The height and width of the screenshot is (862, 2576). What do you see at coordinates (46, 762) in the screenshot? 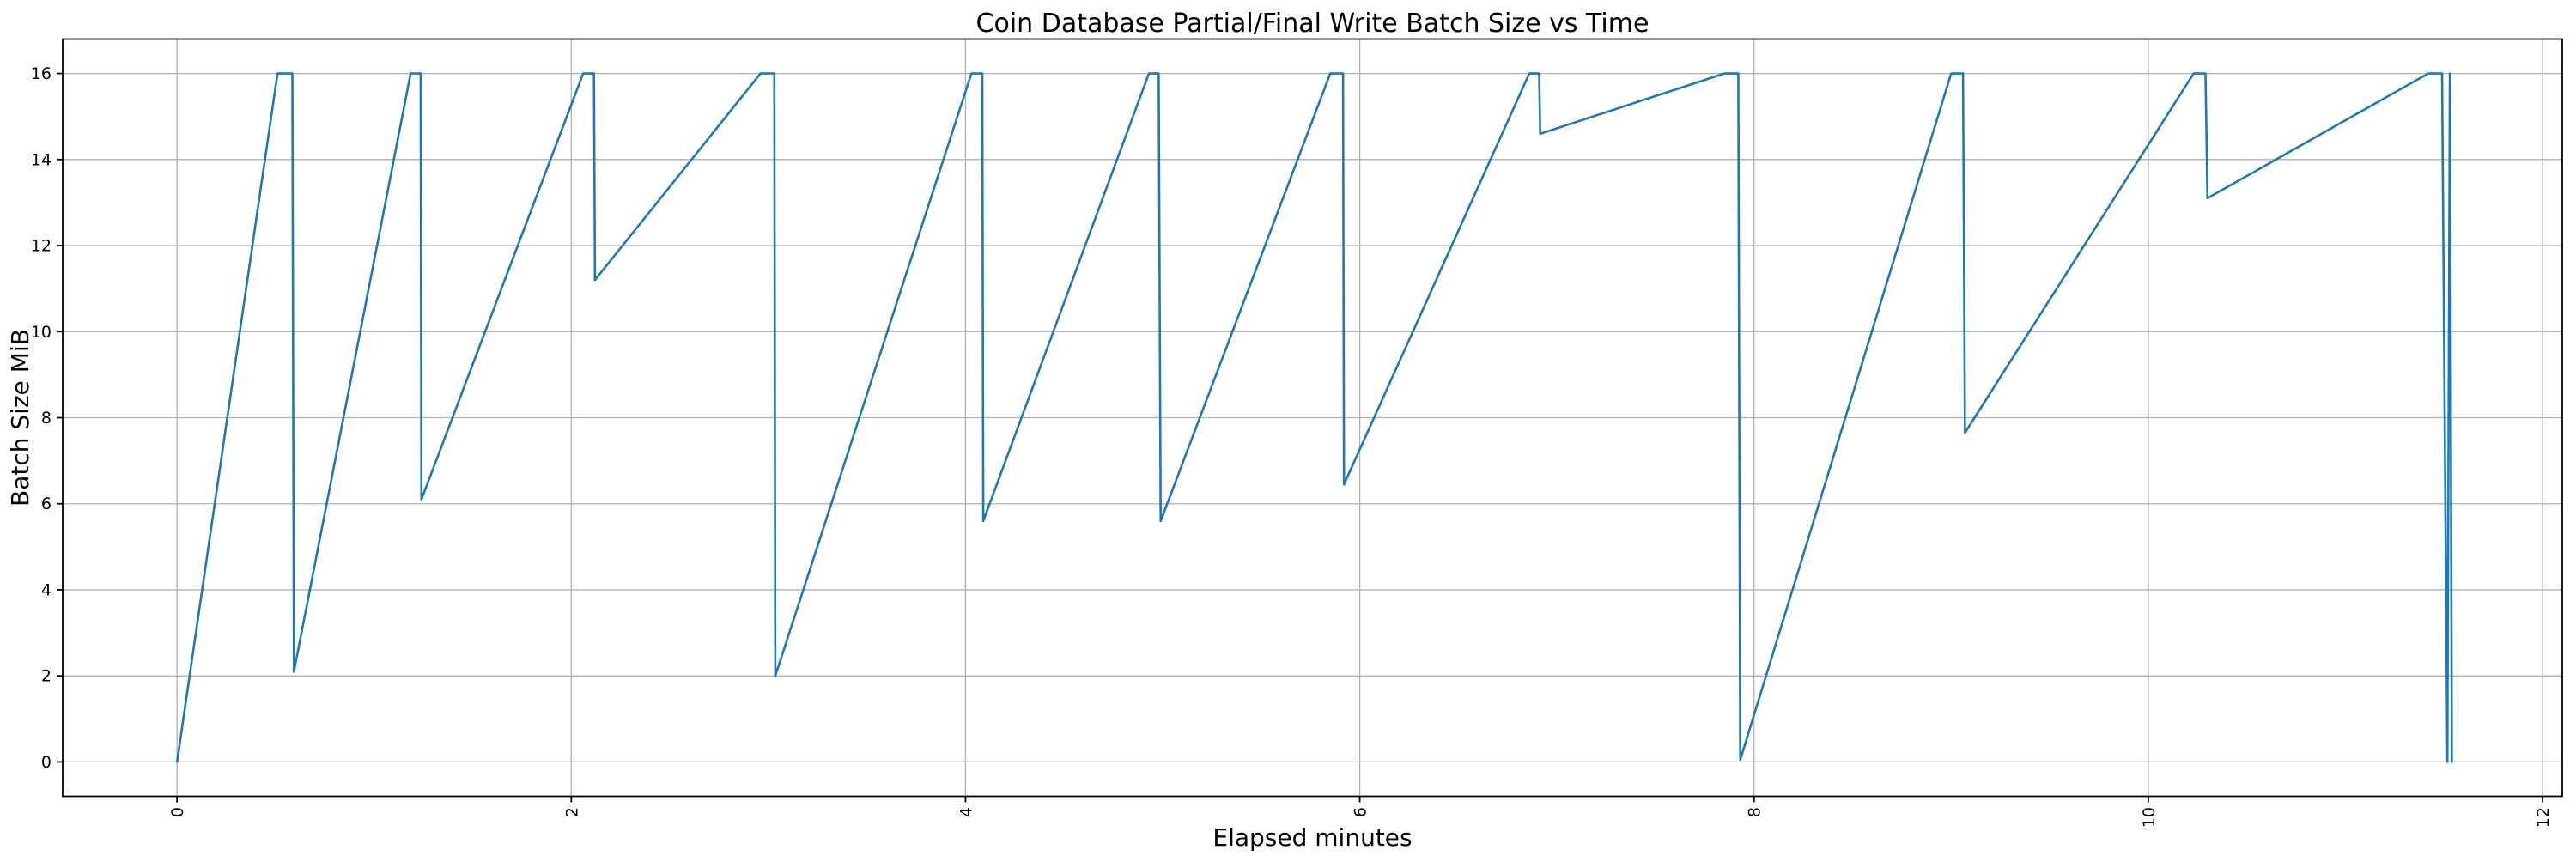
I see `y-tick-label: 0` at bounding box center [46, 762].